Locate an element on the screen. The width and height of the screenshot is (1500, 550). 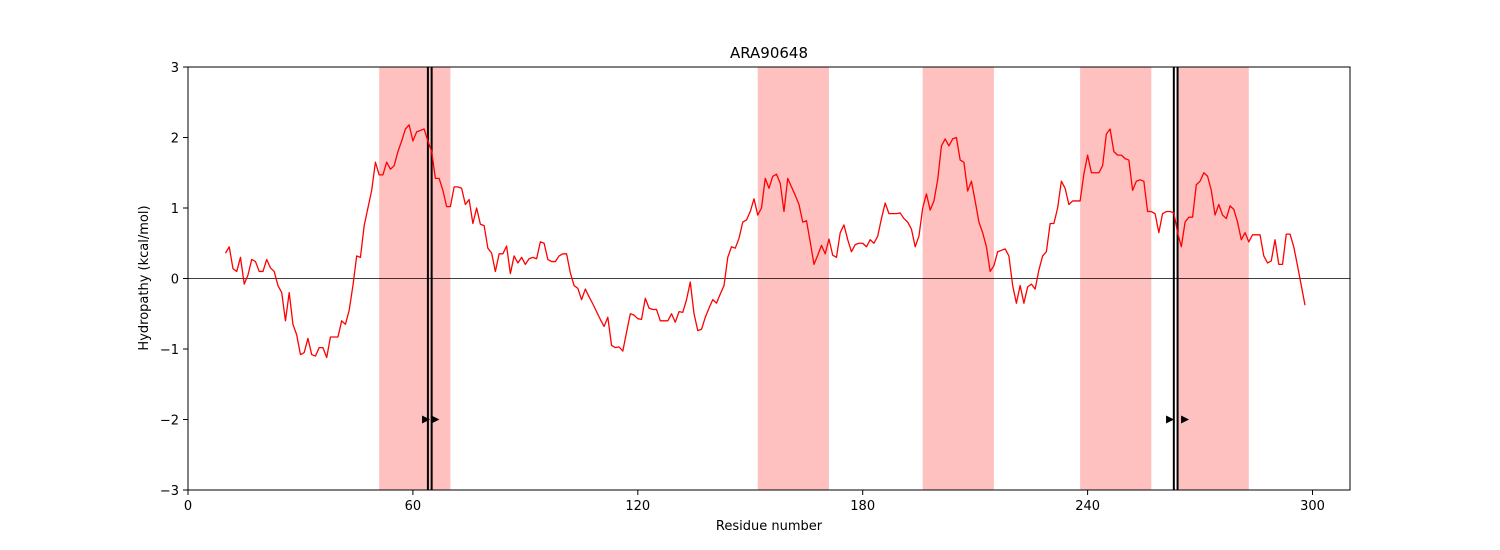
y-tick-label-0: −3 is located at coordinates (169, 491).